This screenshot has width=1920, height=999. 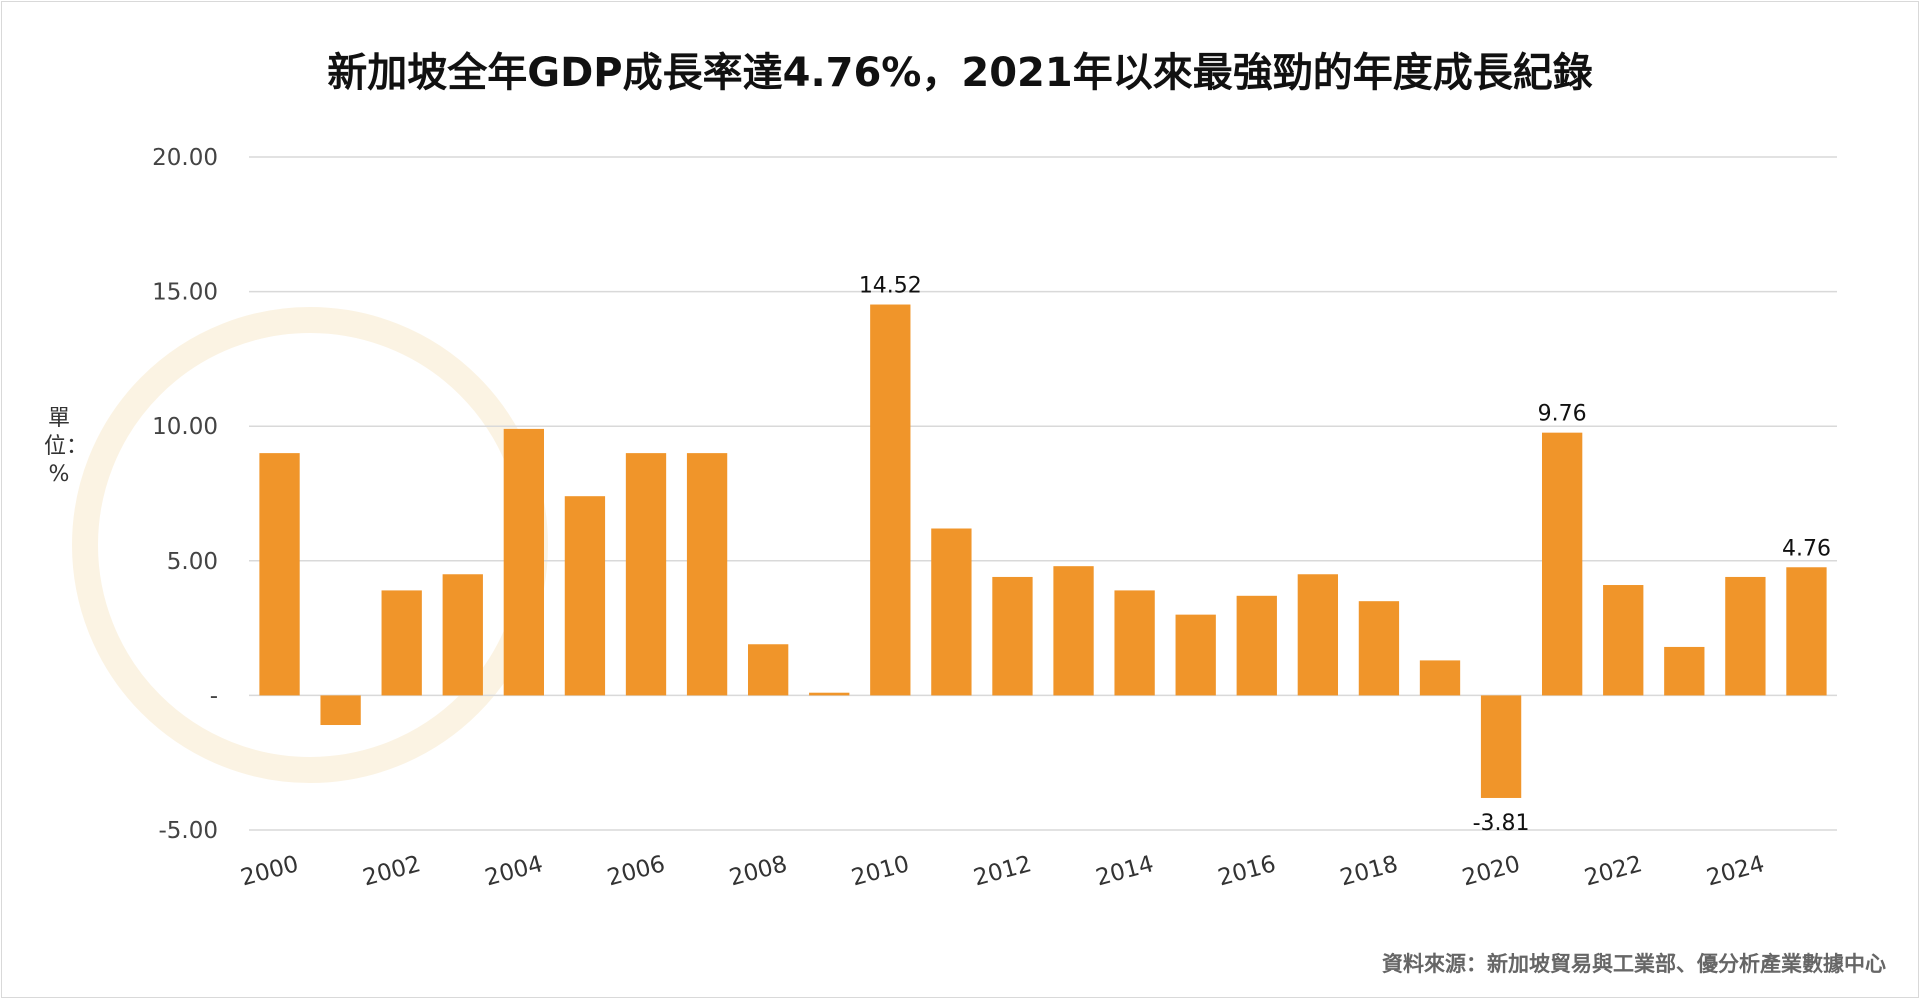 What do you see at coordinates (1195, 655) in the screenshot?
I see `bar-2015` at bounding box center [1195, 655].